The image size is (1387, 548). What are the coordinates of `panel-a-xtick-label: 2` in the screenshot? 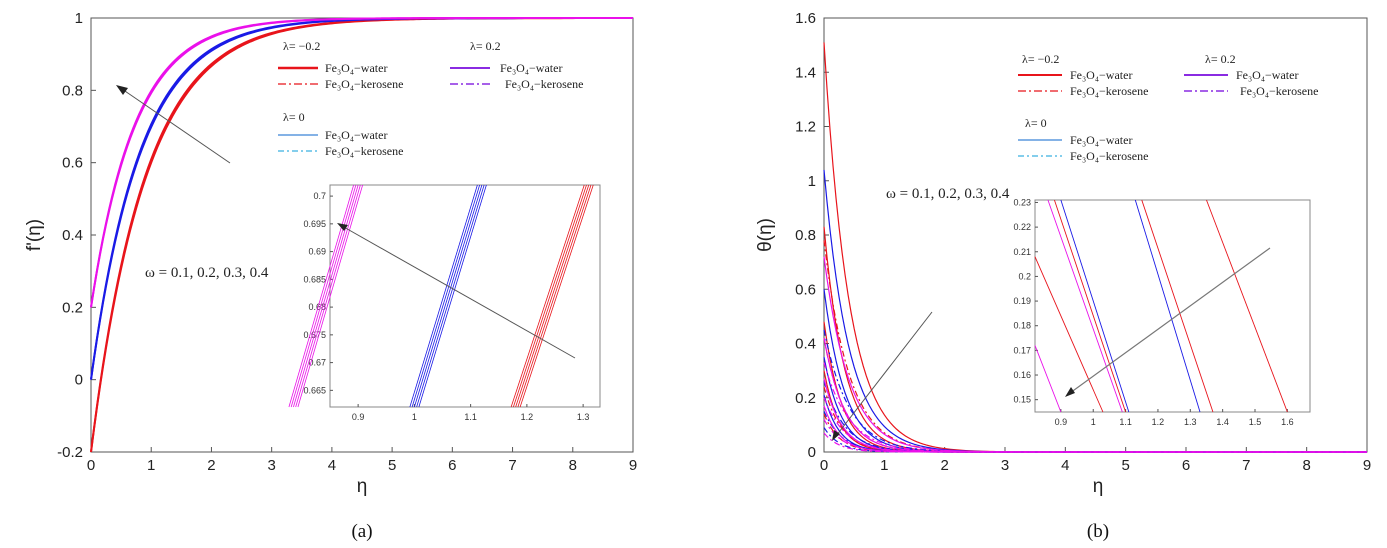 It's located at (211, 465).